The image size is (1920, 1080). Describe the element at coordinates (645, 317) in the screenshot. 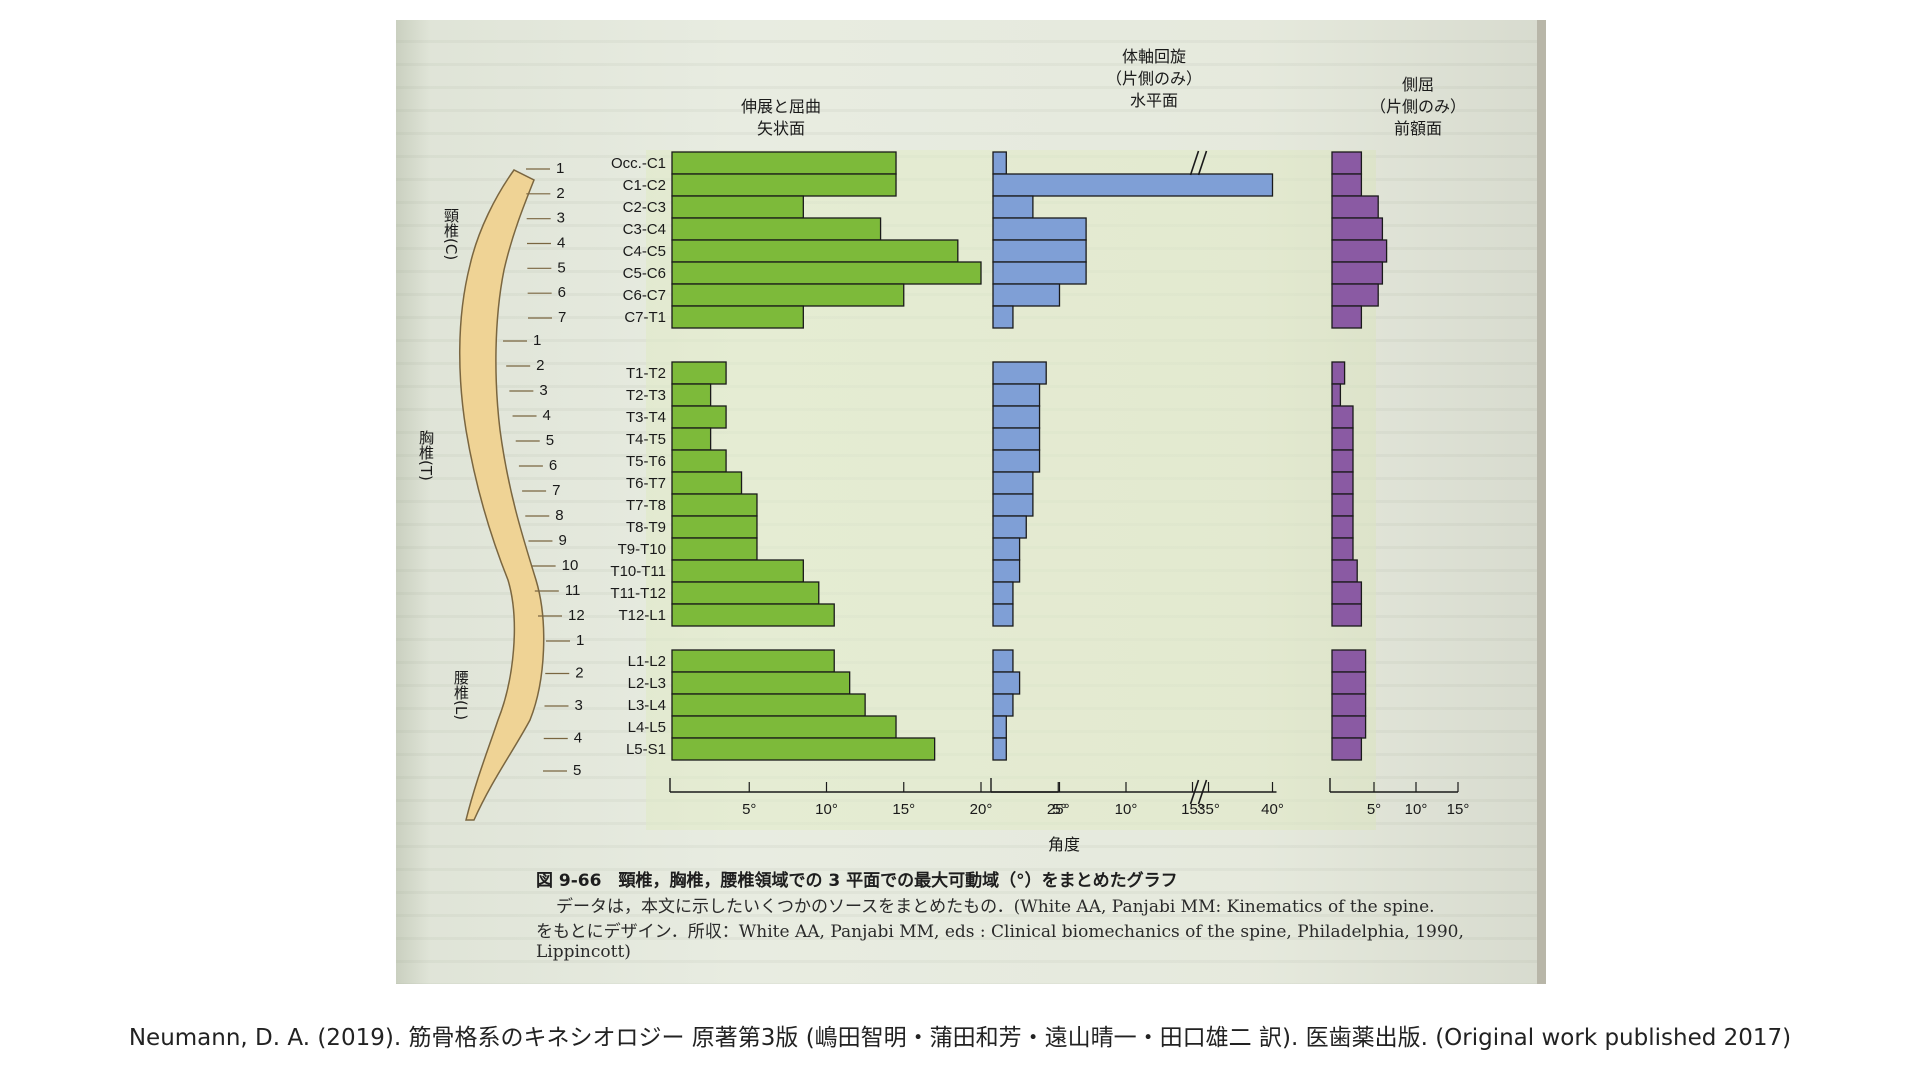

I see `segment-label: C7-T1` at that location.